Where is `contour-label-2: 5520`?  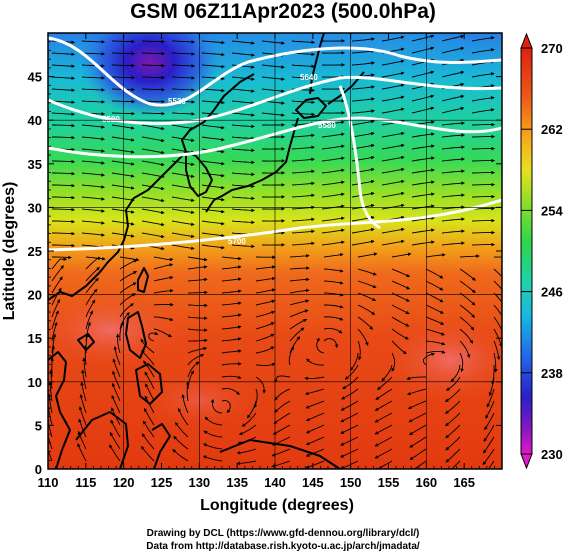 contour-label-2: 5520 is located at coordinates (111, 119).